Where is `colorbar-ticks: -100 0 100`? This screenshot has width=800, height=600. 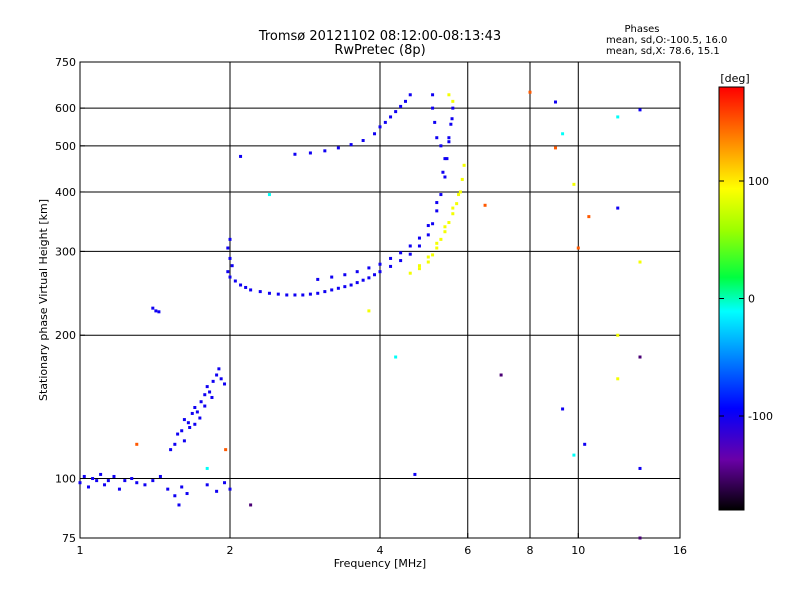 colorbar-ticks: -100 0 100 is located at coordinates (746, 299).